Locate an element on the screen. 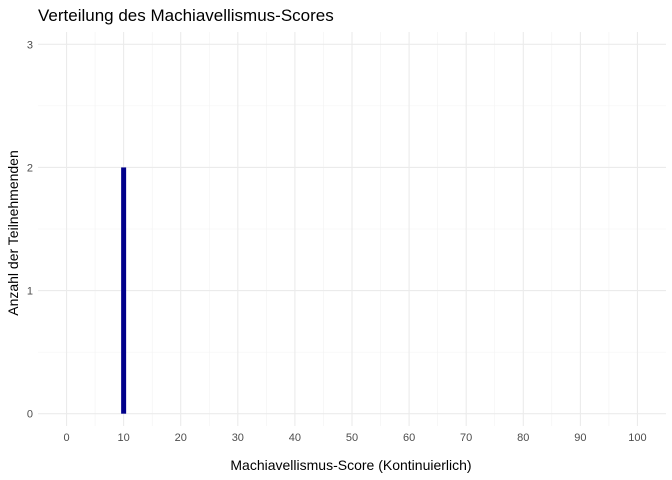  x-tick-label: 0 is located at coordinates (66, 438).